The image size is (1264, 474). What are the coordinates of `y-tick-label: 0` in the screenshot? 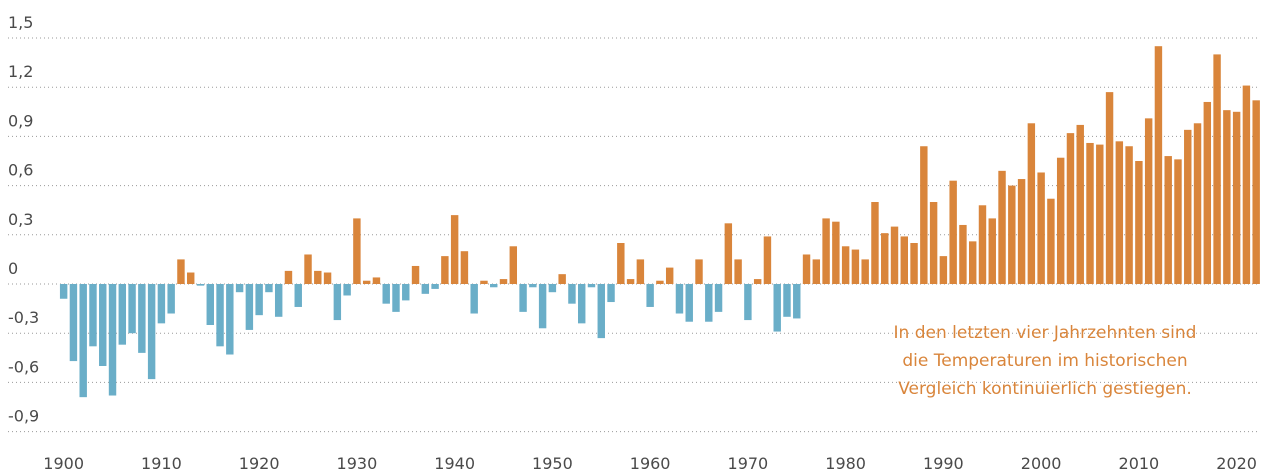 It's located at (13, 268).